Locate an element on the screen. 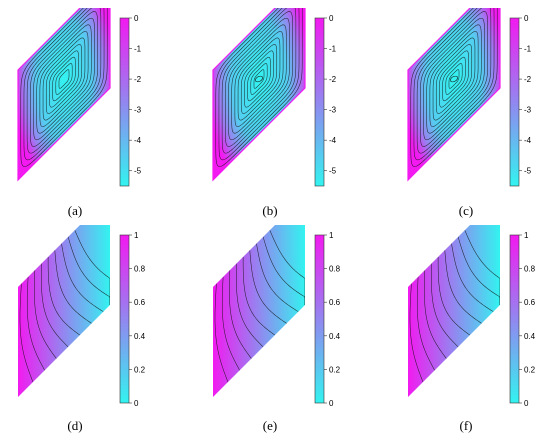 The image size is (550, 439). panel-a-plot: 0 -1 -2 -3 -4 -5 is located at coordinates (79, 97).